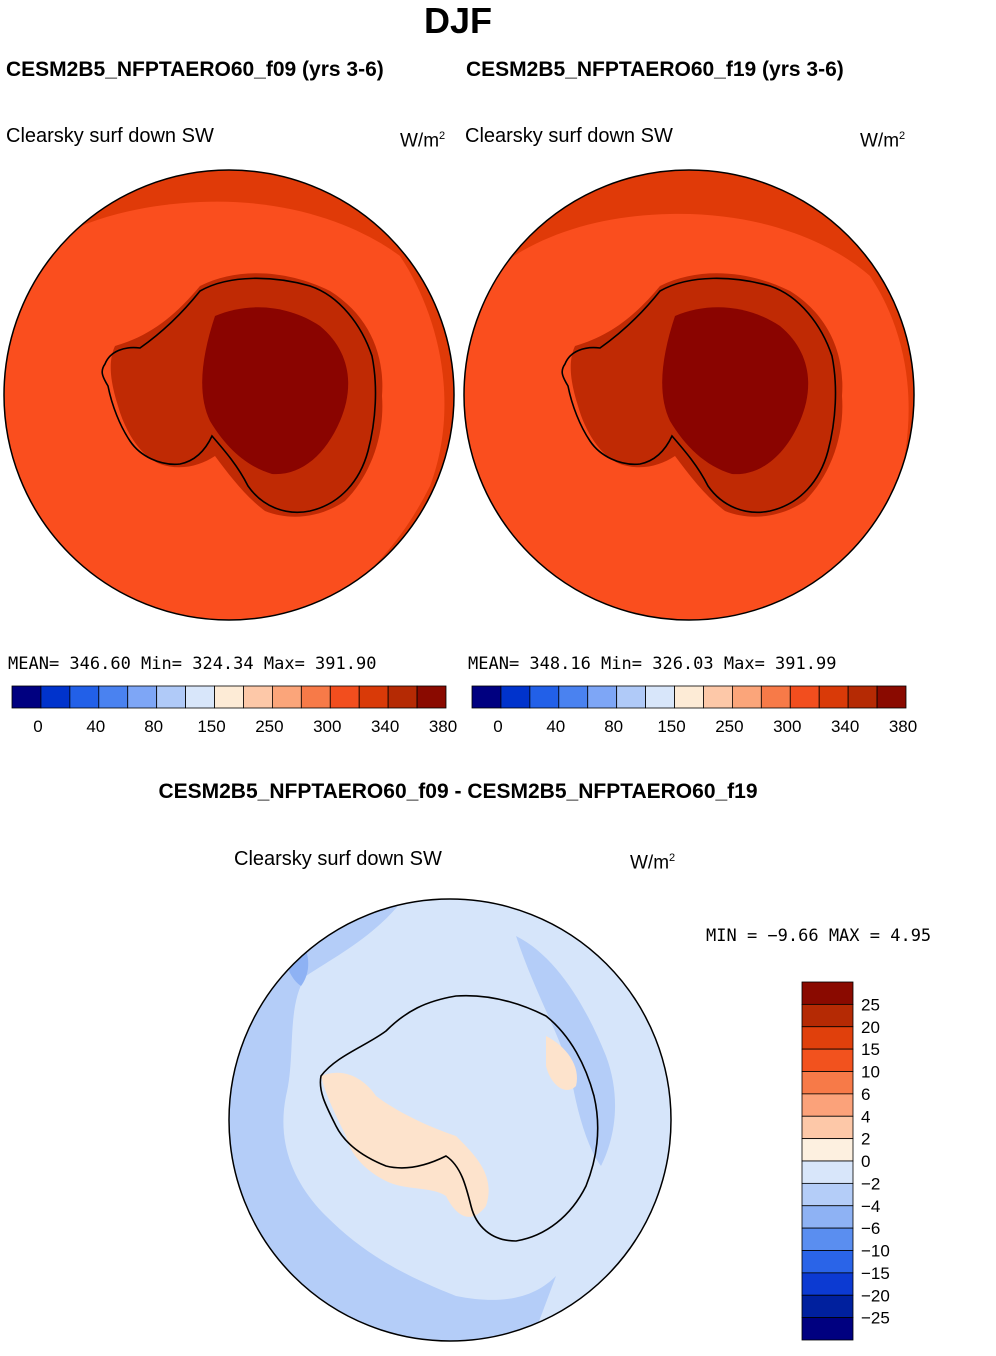  What do you see at coordinates (735, 391) in the screenshot?
I see `right-continent-core` at bounding box center [735, 391].